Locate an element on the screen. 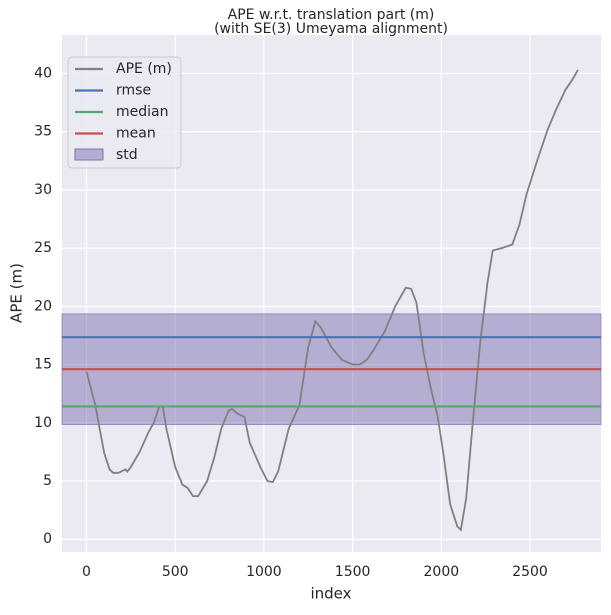  x-tick-label: 2500 is located at coordinates (530, 572).